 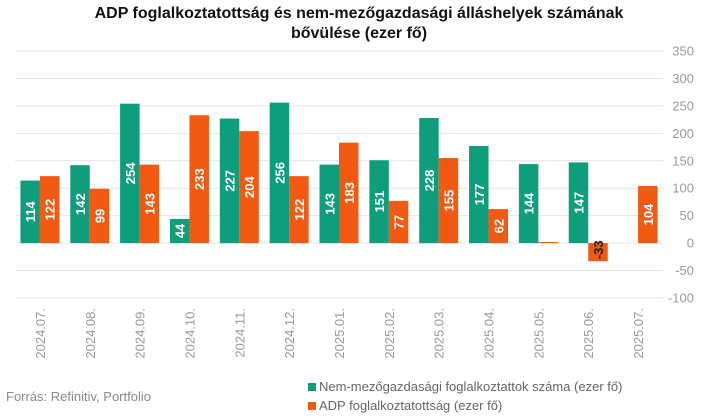 What do you see at coordinates (90, 333) in the screenshot?
I see `x-tick-label: 2024.08.` at bounding box center [90, 333].